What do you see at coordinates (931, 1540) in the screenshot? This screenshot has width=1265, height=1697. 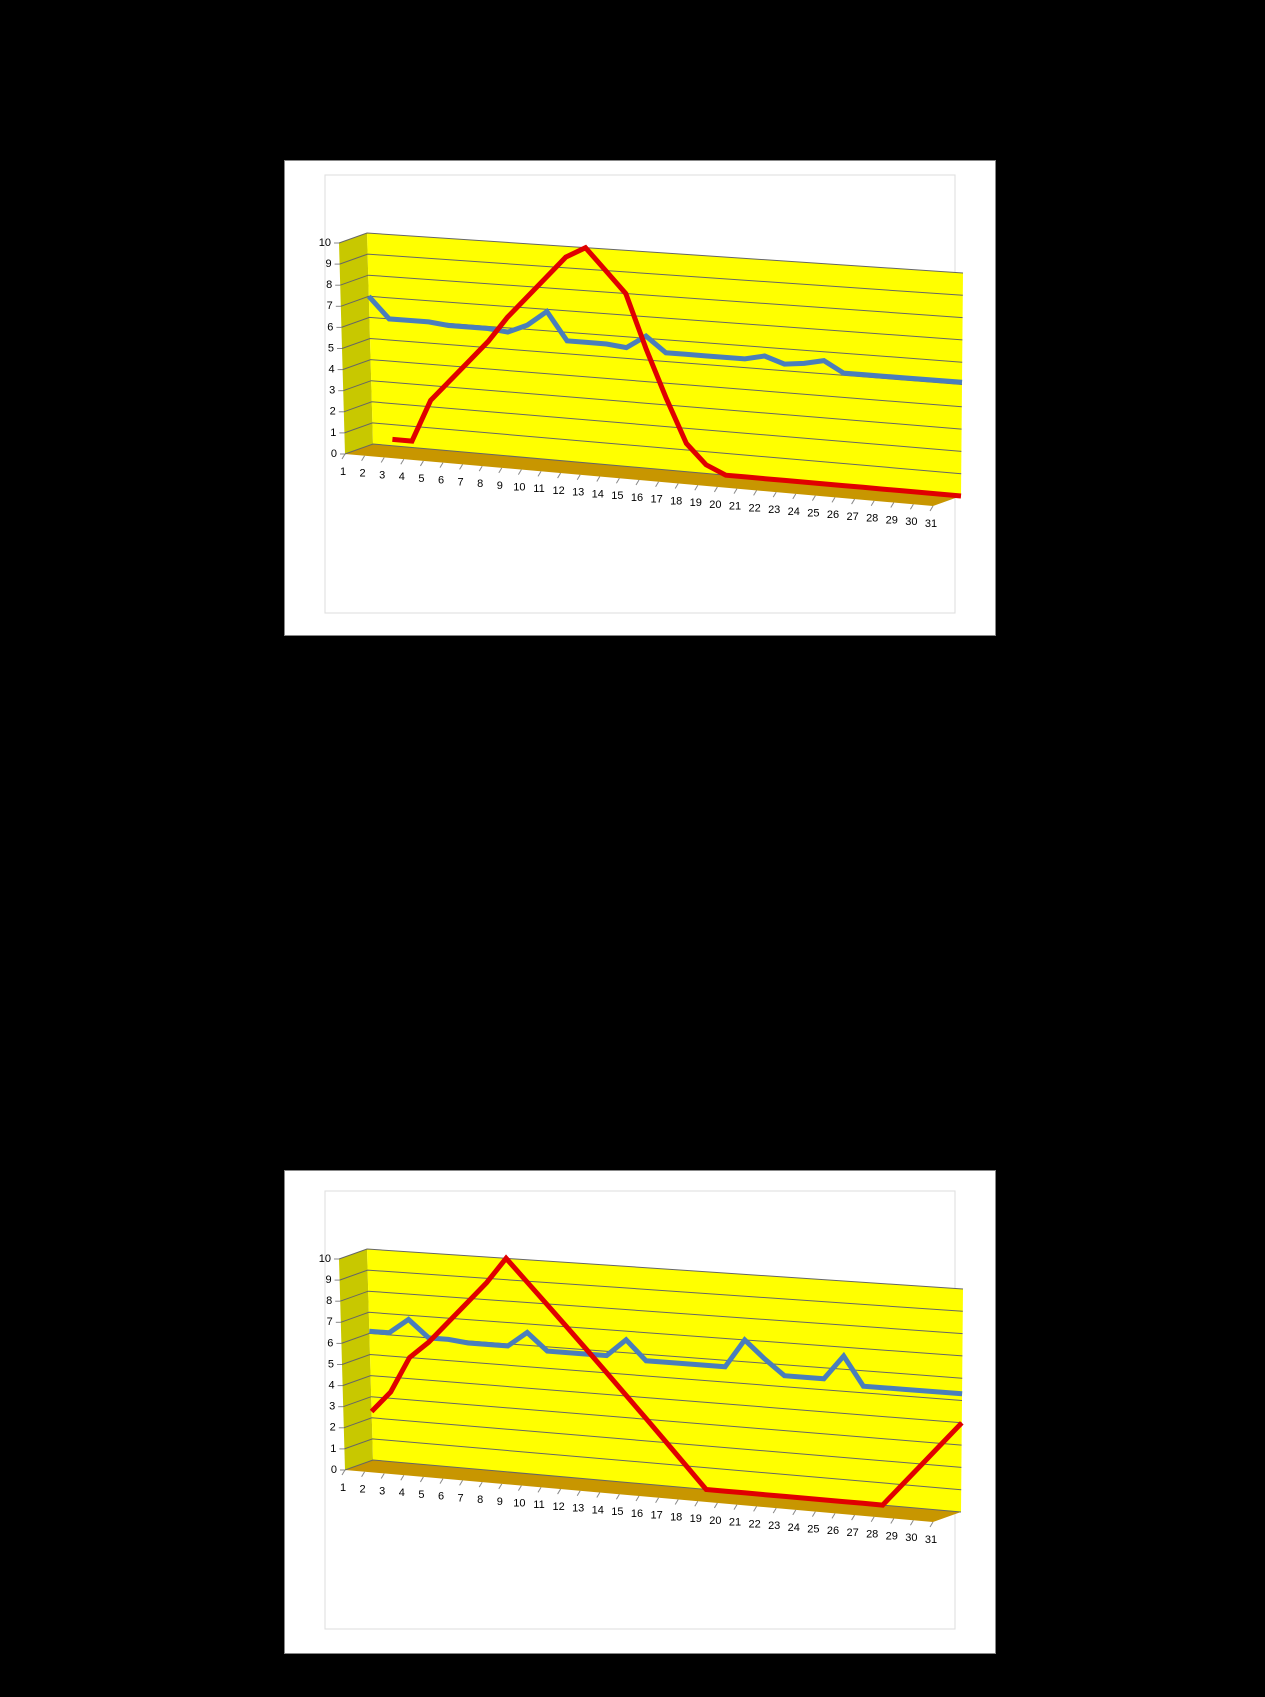 I see `x-tick-label: 31` at bounding box center [931, 1540].